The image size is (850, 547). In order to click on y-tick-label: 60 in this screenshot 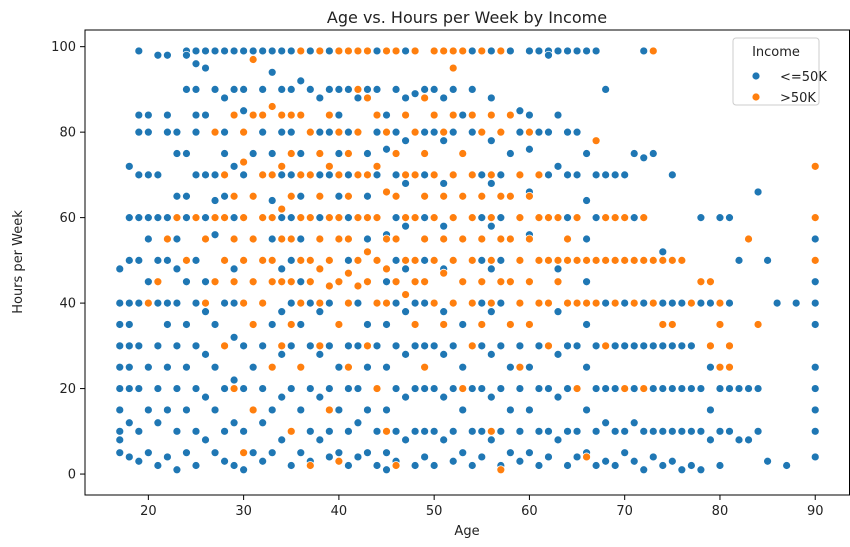, I will do `click(67, 218)`.